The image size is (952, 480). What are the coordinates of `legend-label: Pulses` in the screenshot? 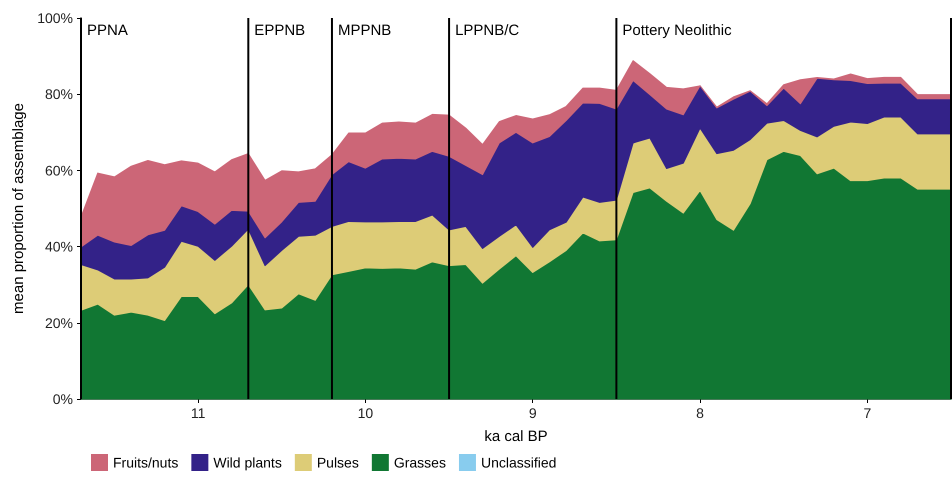 It's located at (337, 462).